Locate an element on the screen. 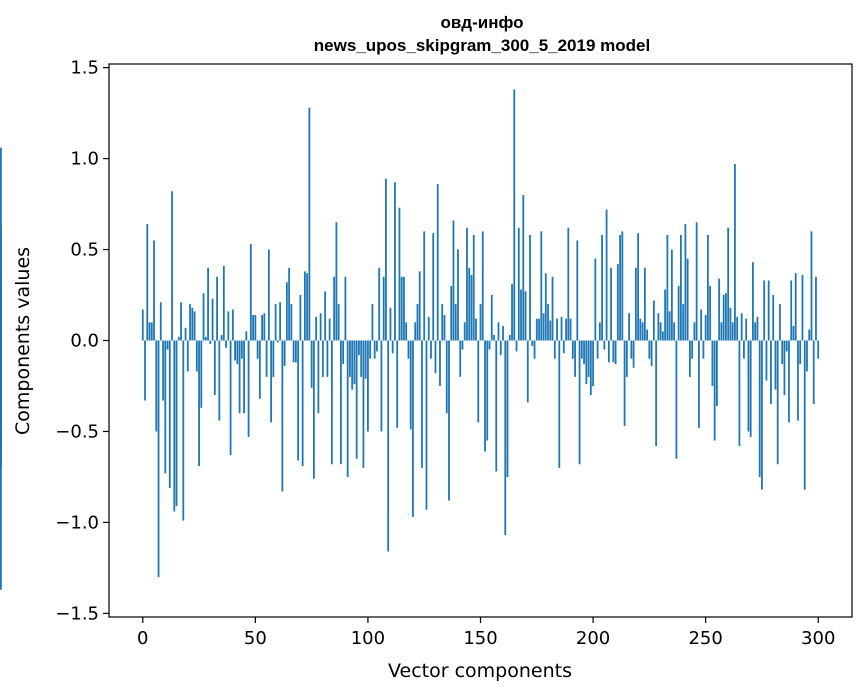 Image resolution: width=867 pixels, height=696 pixels. x-tick-label: 50 is located at coordinates (255, 638).